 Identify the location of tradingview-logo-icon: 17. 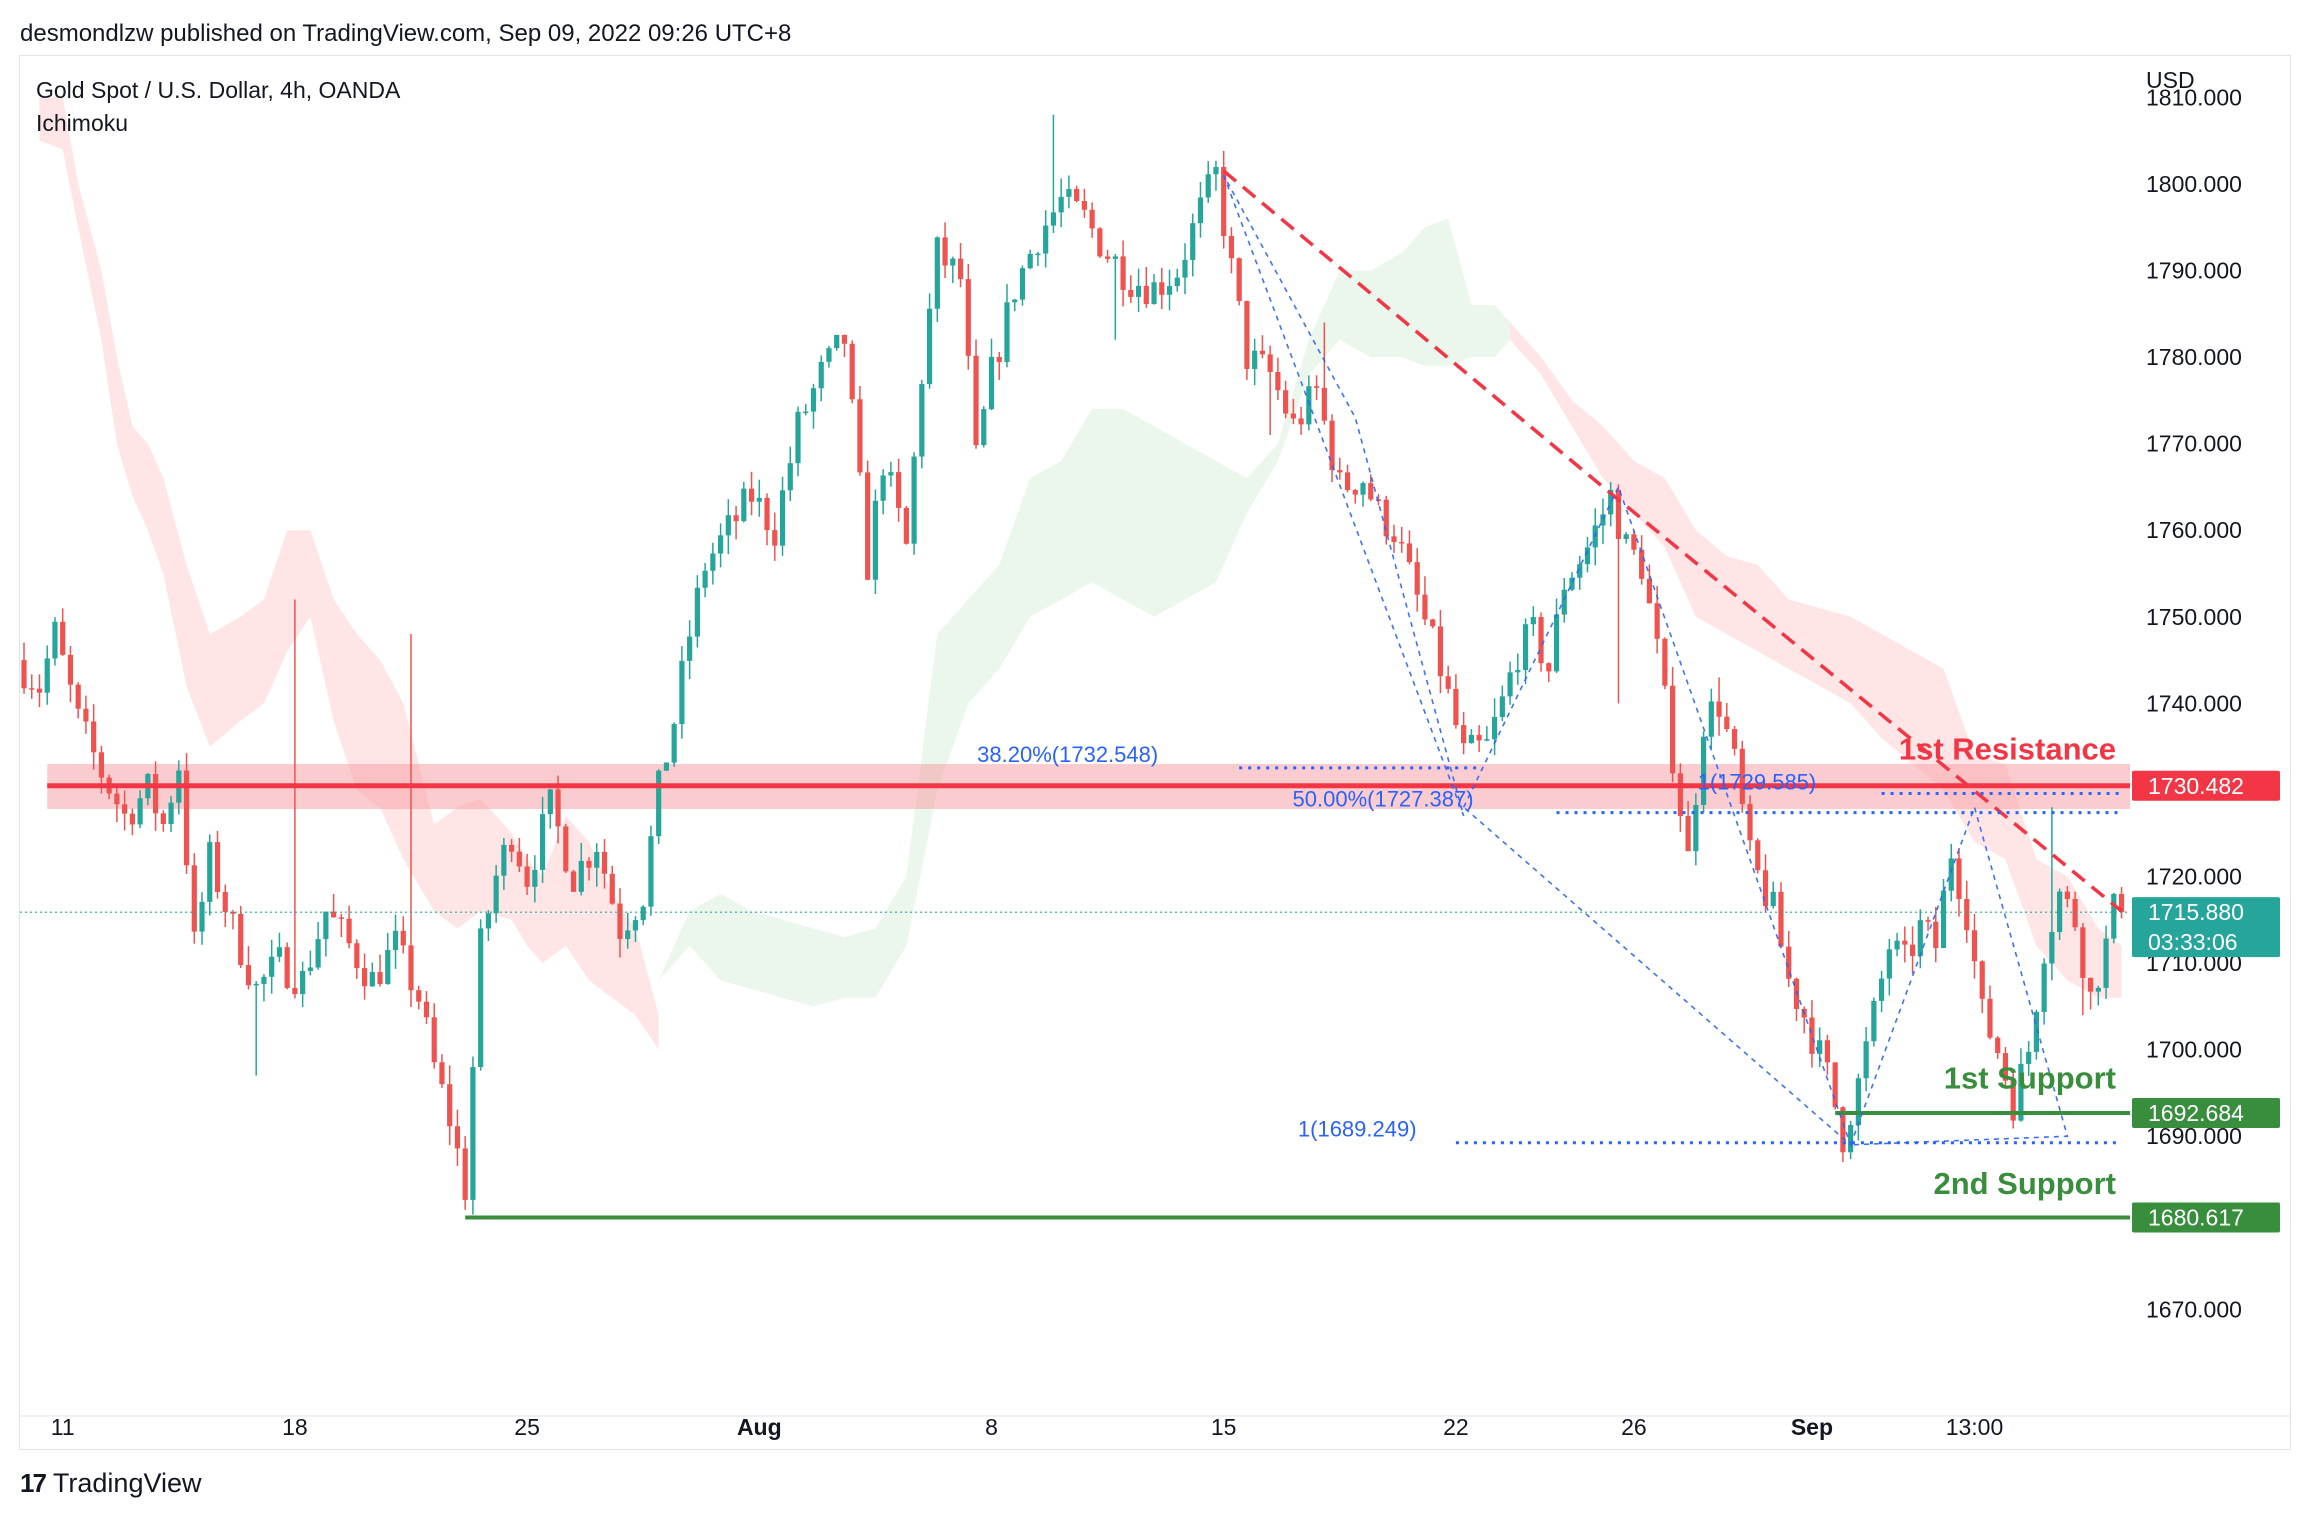
(33, 1483).